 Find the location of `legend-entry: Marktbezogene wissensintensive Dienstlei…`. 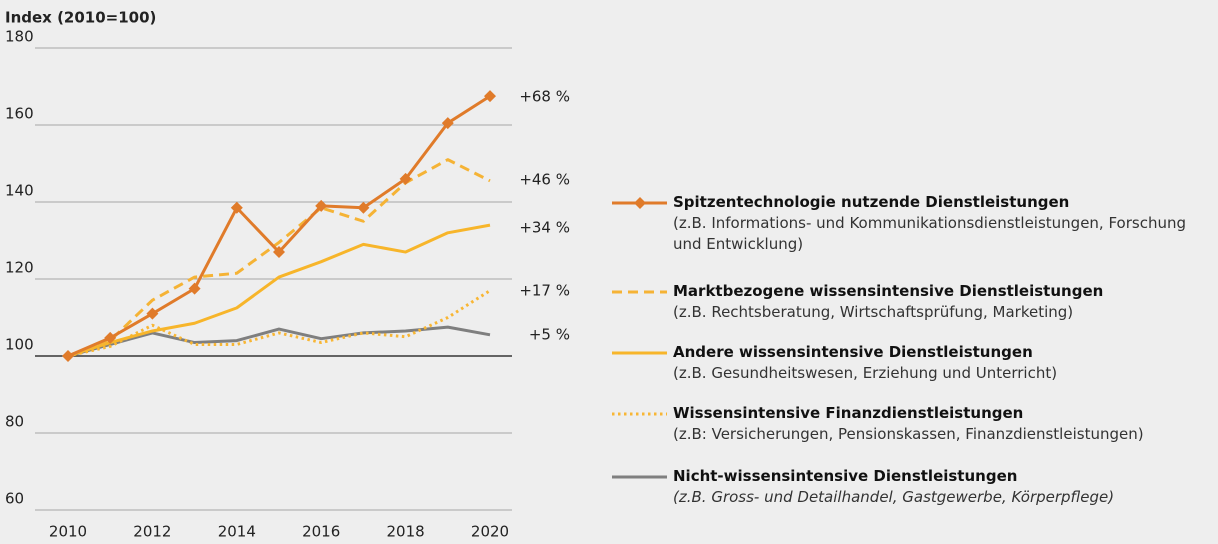

legend-entry: Marktbezogene wissensintensive Dienstlei… is located at coordinates (913, 302).